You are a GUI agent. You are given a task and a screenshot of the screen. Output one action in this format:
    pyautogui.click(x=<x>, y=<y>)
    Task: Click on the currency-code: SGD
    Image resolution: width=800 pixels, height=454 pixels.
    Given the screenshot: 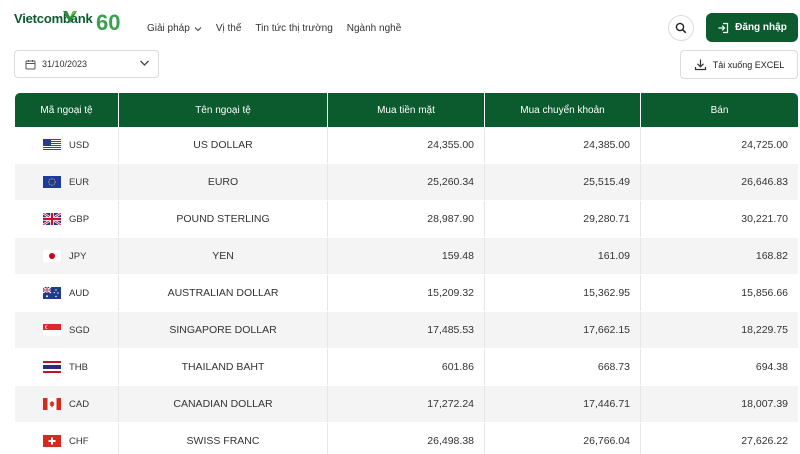 What is the action you would take?
    pyautogui.click(x=79, y=330)
    